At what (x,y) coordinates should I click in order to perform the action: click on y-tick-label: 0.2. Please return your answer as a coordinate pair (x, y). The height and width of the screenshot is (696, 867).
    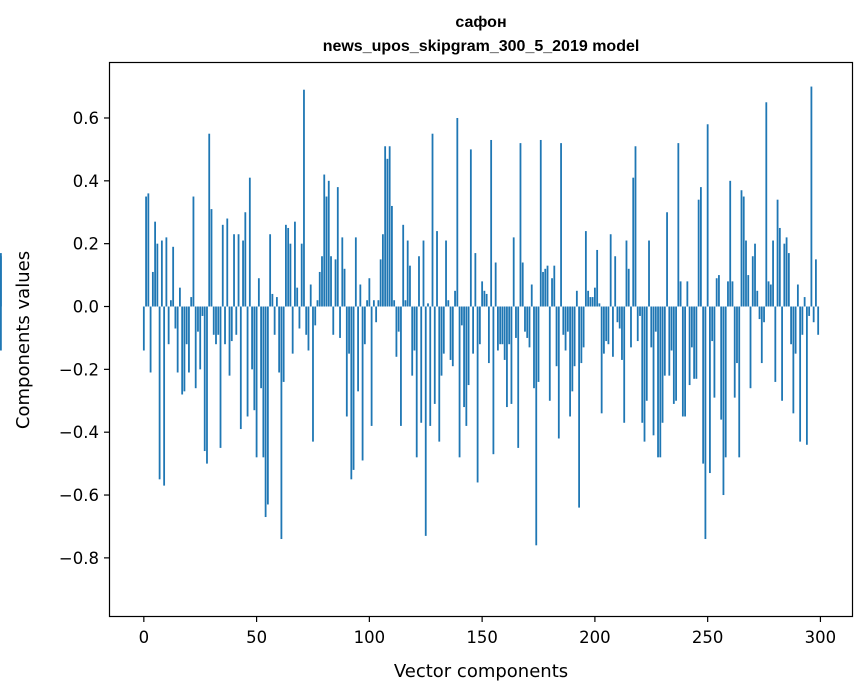
    Looking at the image, I should click on (86, 244).